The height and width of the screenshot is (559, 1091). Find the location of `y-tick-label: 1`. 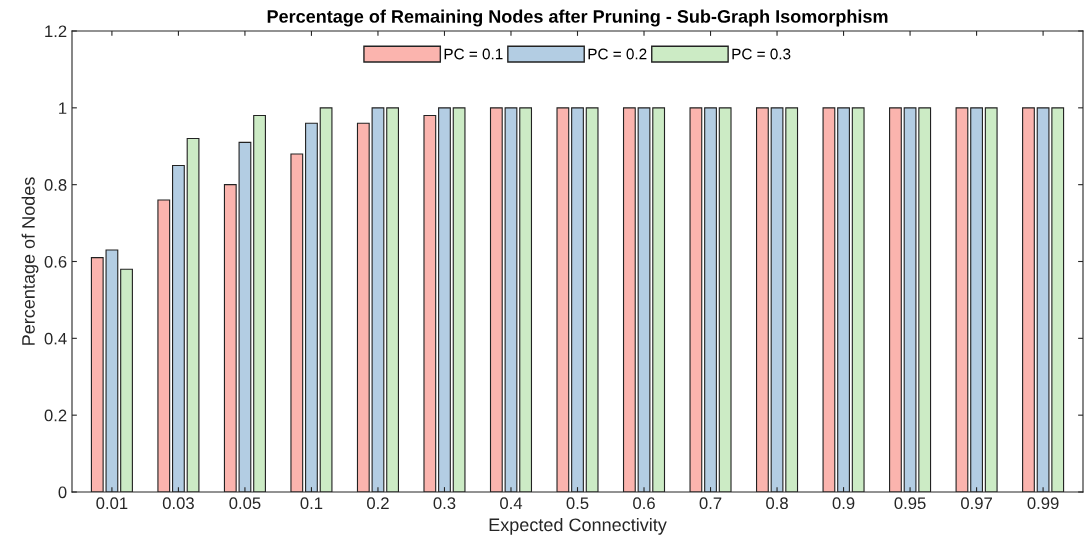

y-tick-label: 1 is located at coordinates (63, 108).